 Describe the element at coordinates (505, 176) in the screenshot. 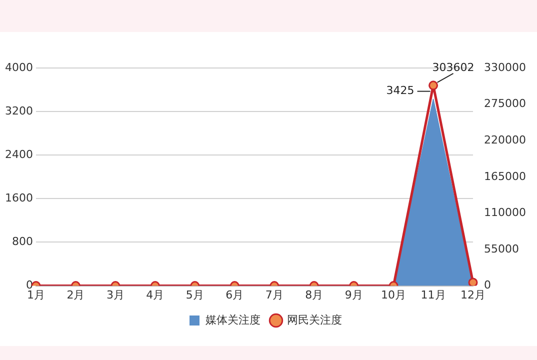

I see `y2-tick-label: 165000` at that location.